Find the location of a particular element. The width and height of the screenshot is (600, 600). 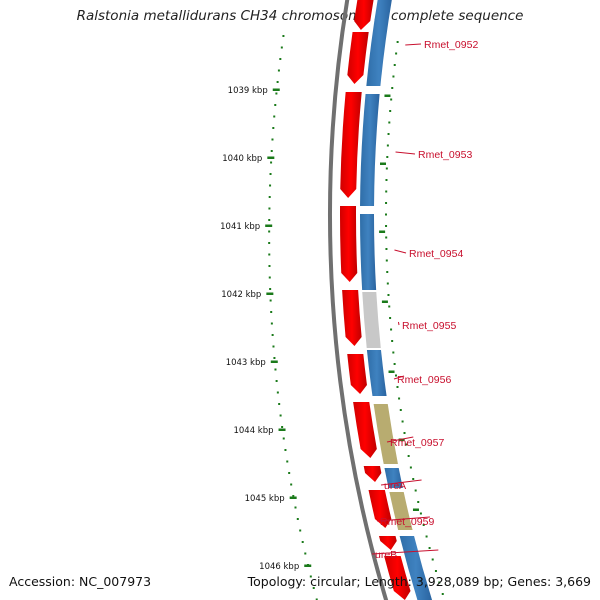

kbp-tick-label: 1039 kbp is located at coordinates (248, 91).